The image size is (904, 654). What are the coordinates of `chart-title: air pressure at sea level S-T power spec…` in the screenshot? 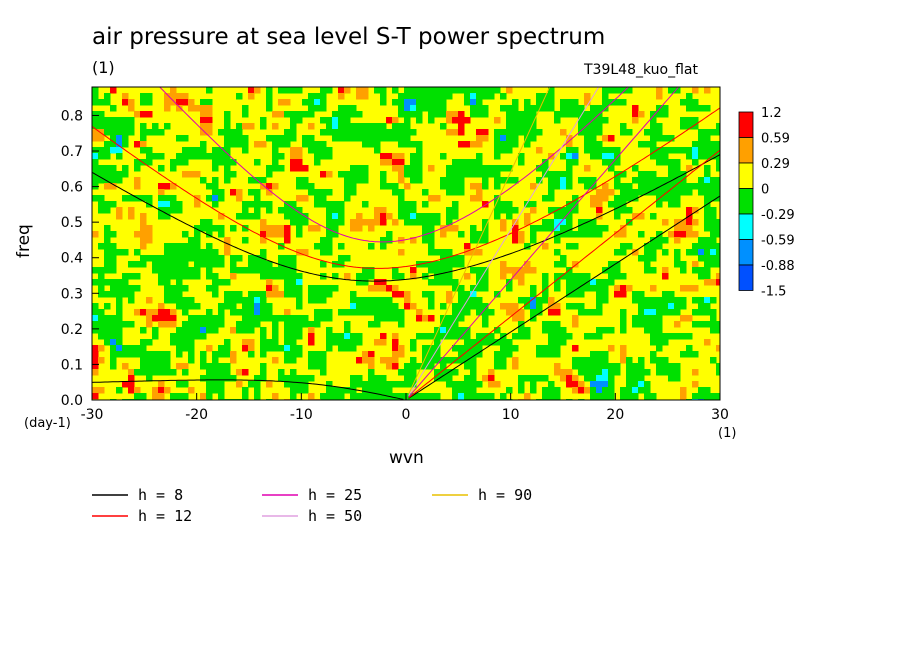 It's located at (349, 37).